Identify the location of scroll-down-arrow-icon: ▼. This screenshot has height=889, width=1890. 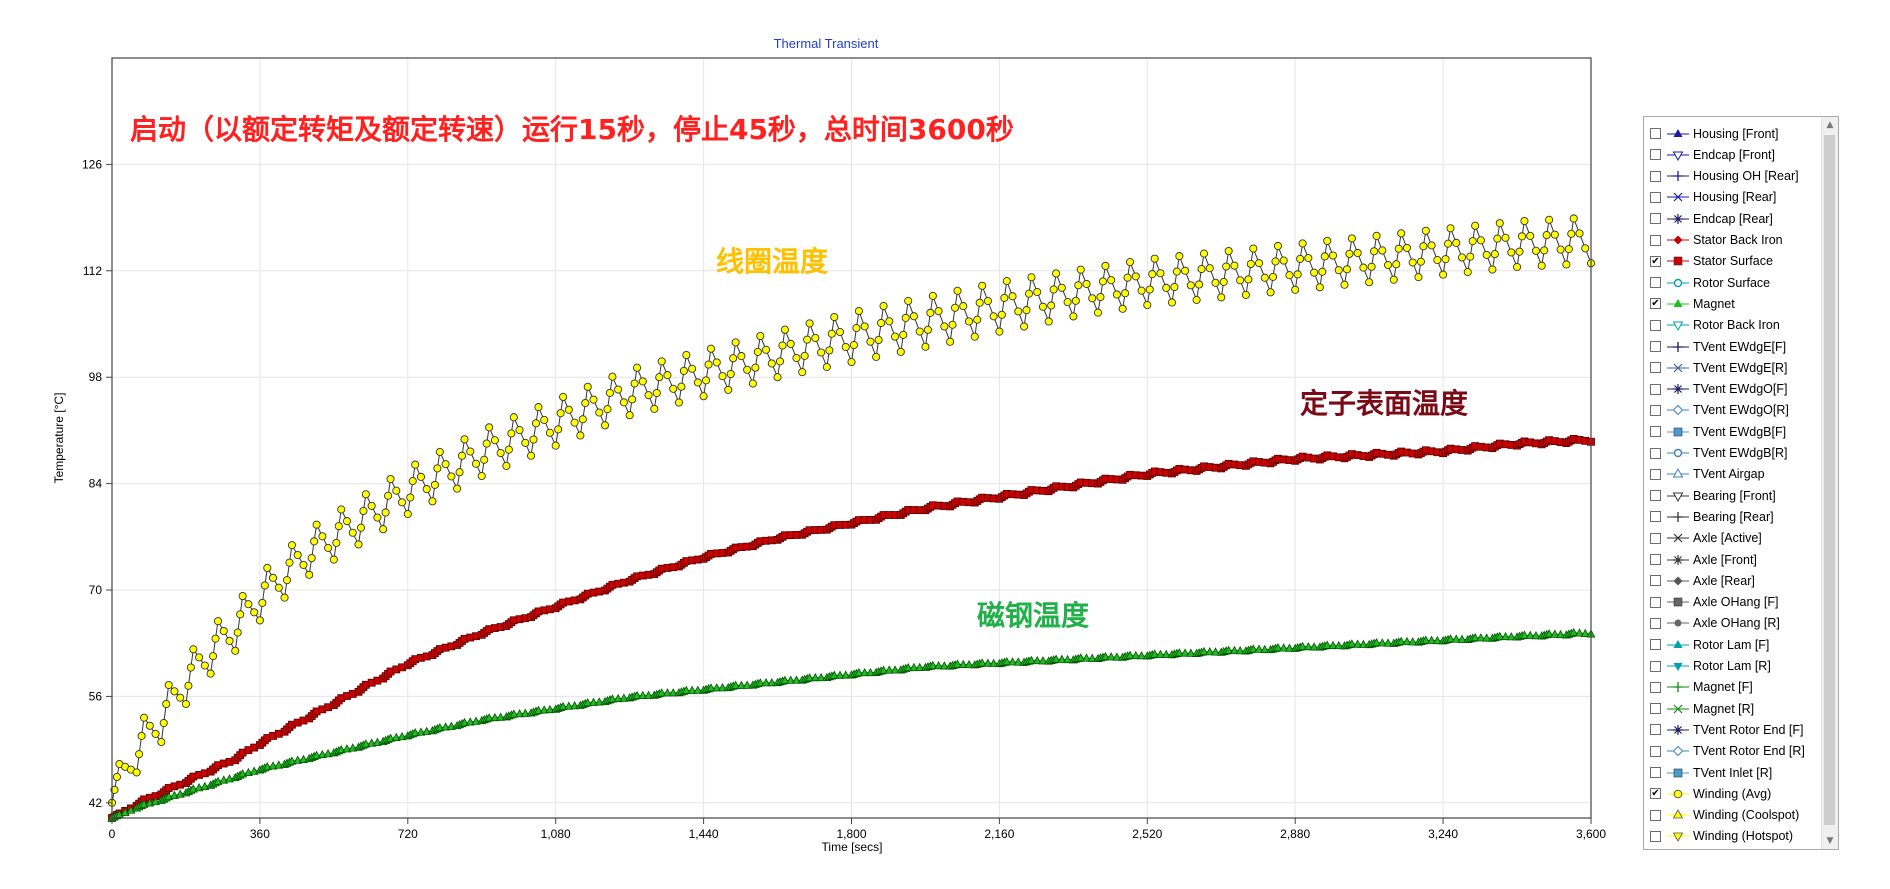
(1830, 841).